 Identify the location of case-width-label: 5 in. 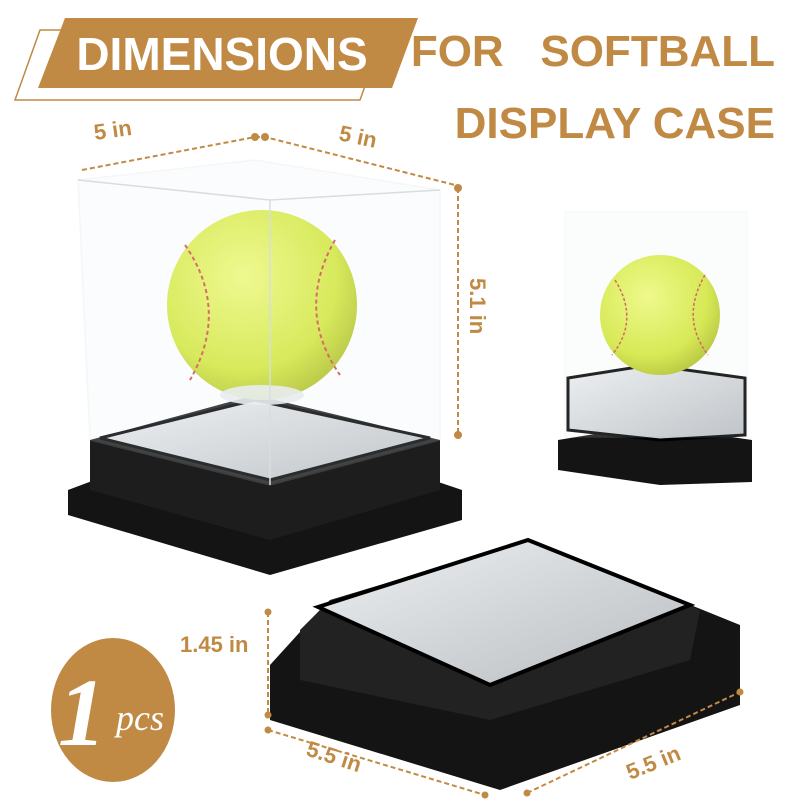
(112, 130).